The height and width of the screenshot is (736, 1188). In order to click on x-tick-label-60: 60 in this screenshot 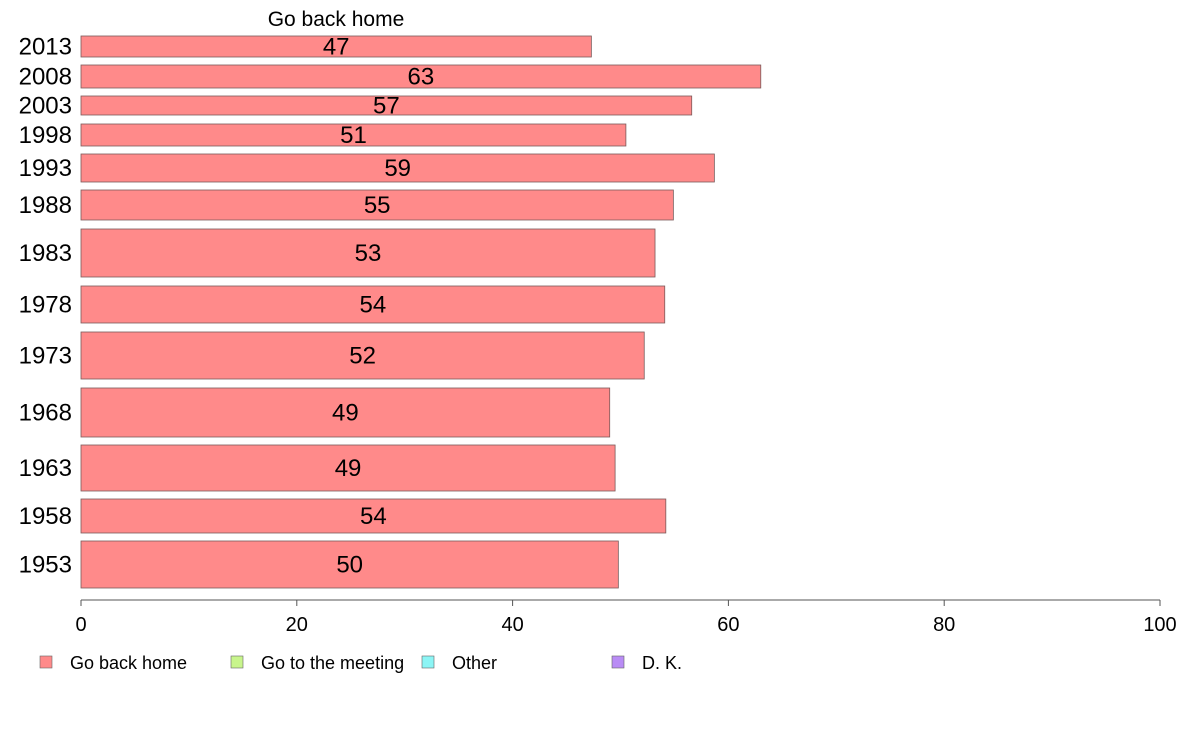, I will do `click(728, 625)`.